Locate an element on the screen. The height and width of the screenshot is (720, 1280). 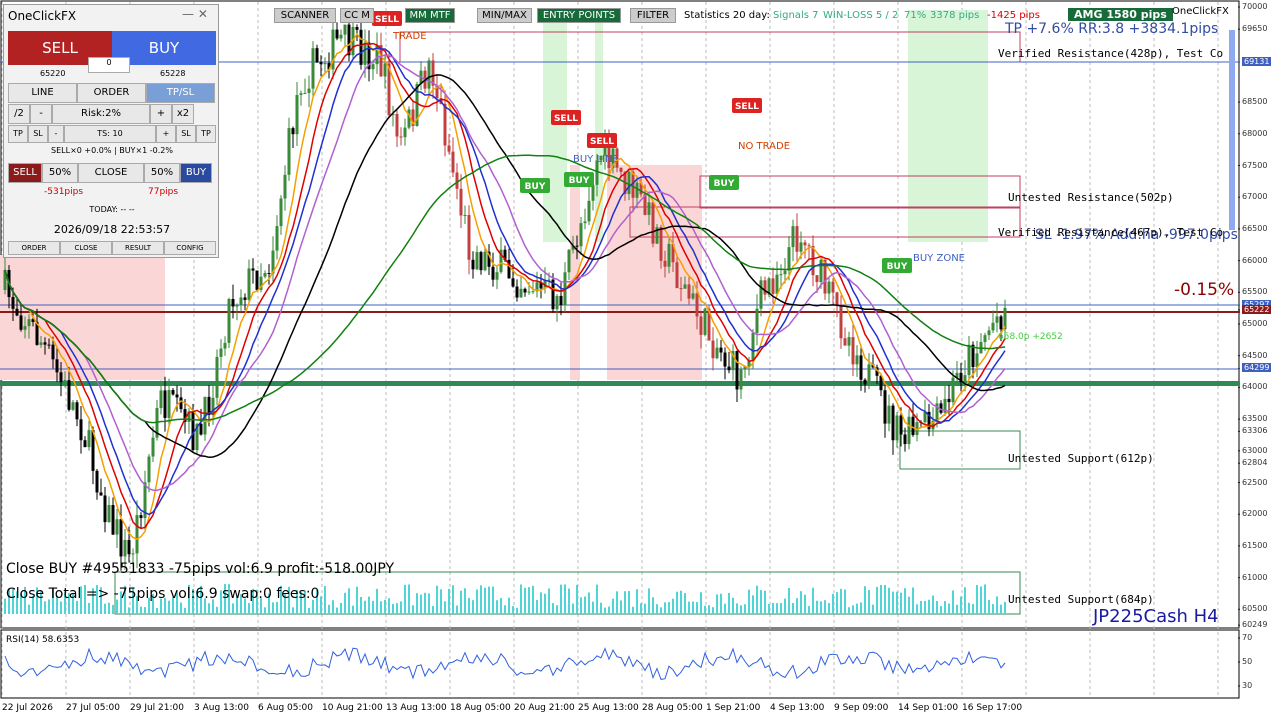
price-tick-label: 60249 is located at coordinates (1255, 625).